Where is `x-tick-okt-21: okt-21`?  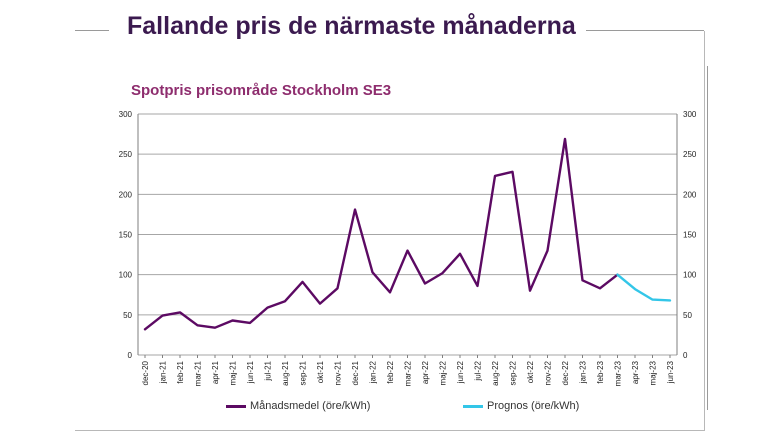 x-tick-okt-21: okt-21 is located at coordinates (320, 371).